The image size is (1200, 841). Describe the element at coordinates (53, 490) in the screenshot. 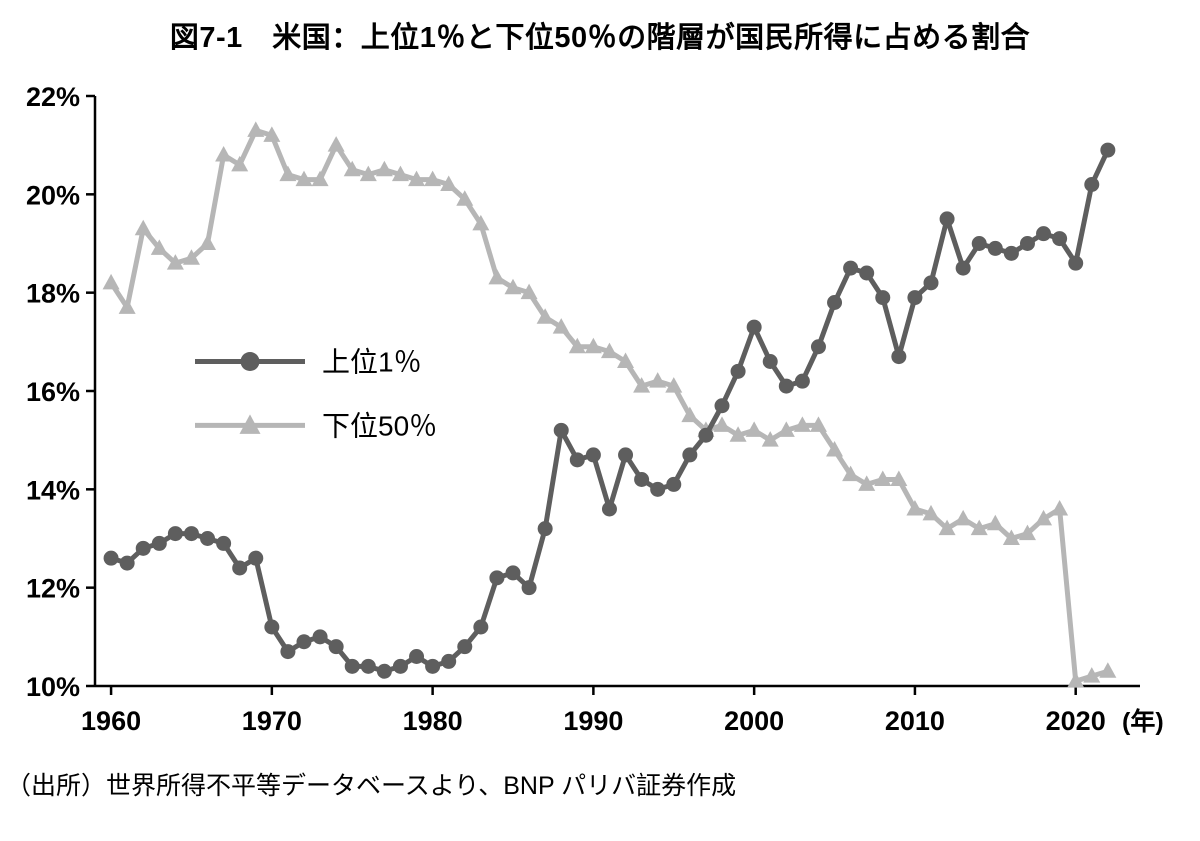

I see `y-tick-label: 14%` at that location.